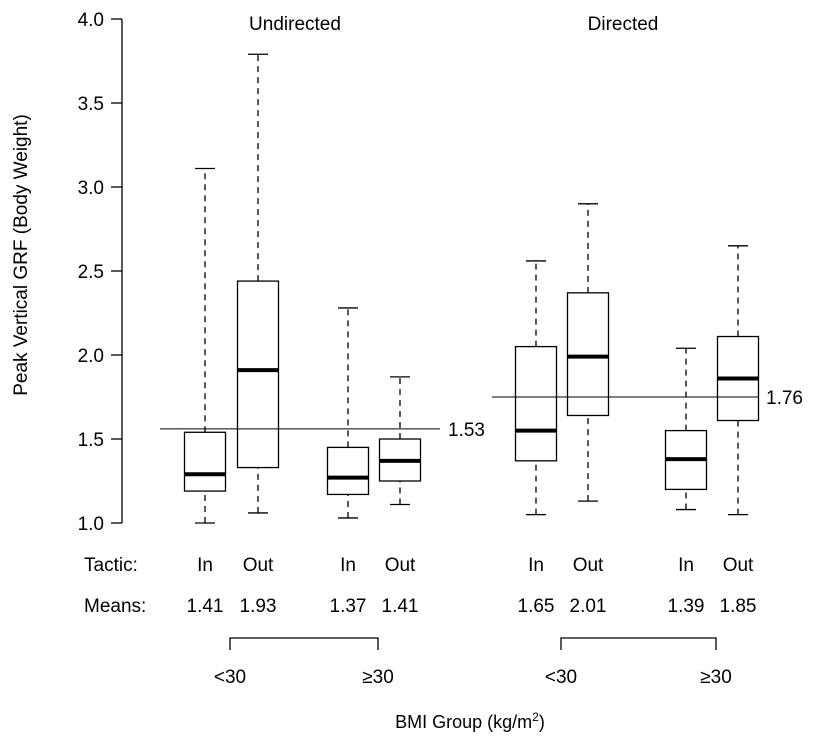 The image size is (830, 738). I want to click on y-tick-label: 3.0, so click(91, 188).